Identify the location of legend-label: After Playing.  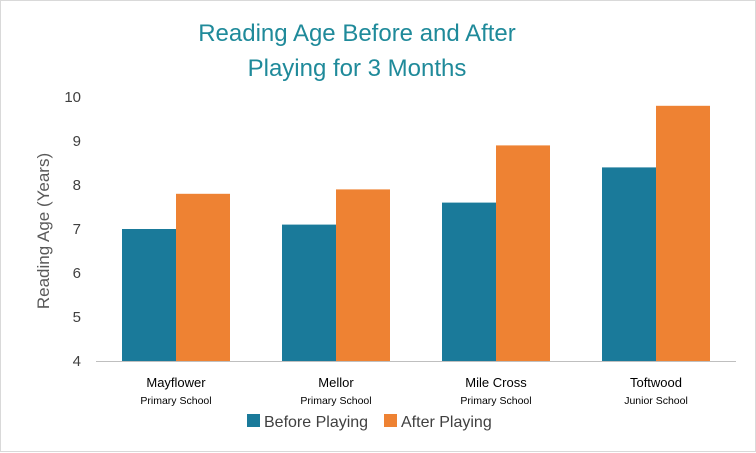
(446, 422).